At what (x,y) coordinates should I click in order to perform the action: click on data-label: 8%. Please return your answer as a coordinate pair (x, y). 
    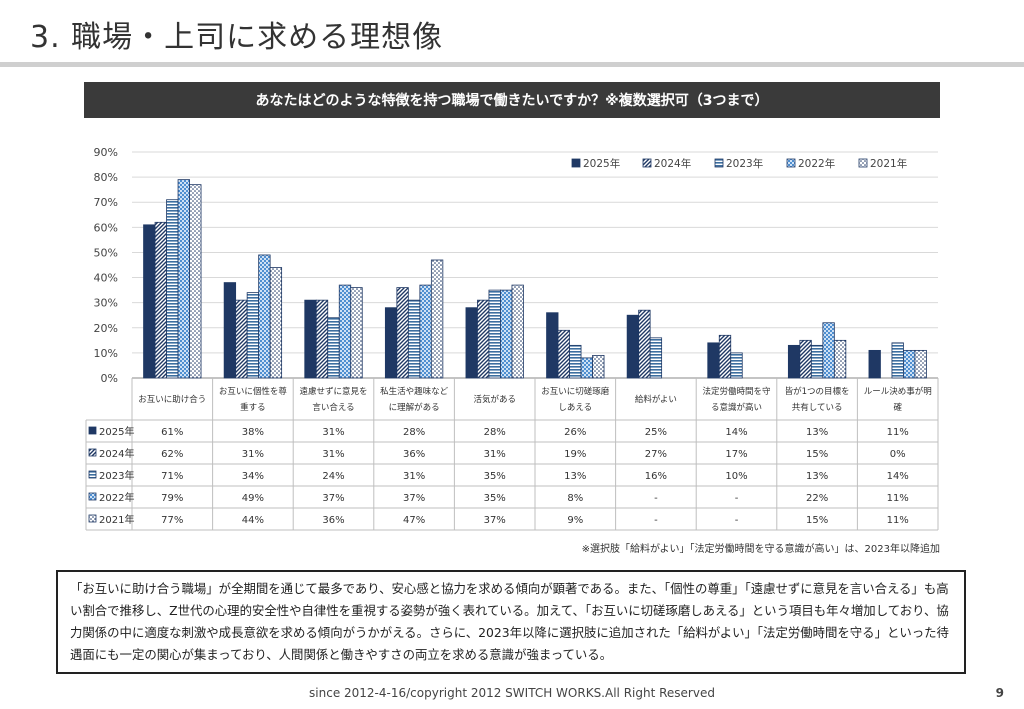
    Looking at the image, I should click on (575, 498).